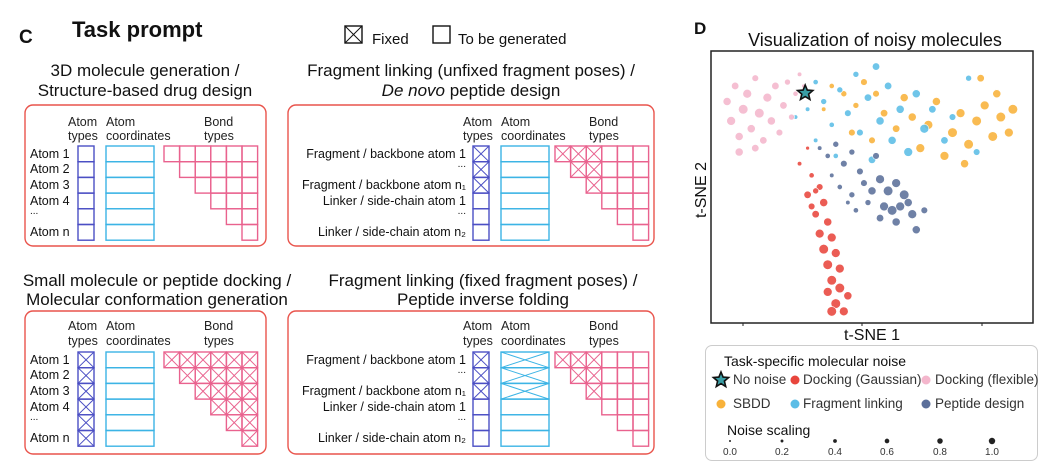 This screenshot has height=465, width=1048. What do you see at coordinates (157, 280) in the screenshot?
I see `task-panel-title: Small molecule or peptide docking /` at bounding box center [157, 280].